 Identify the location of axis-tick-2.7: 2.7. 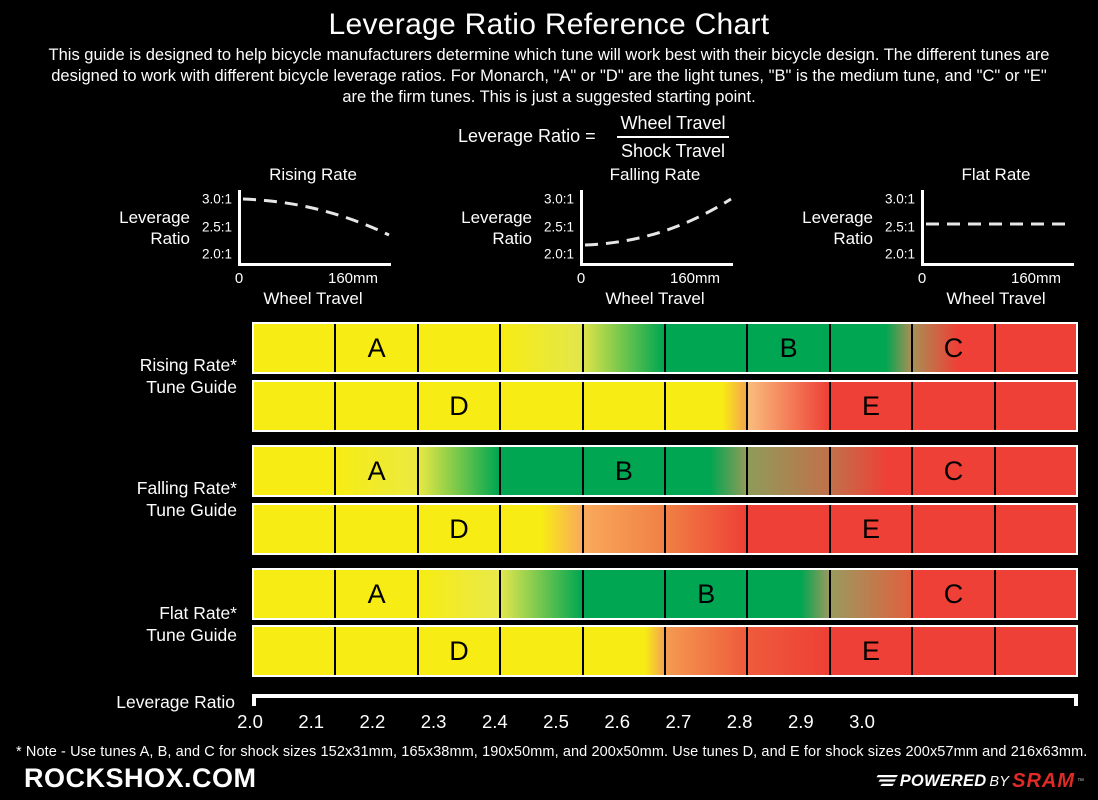
(678, 721).